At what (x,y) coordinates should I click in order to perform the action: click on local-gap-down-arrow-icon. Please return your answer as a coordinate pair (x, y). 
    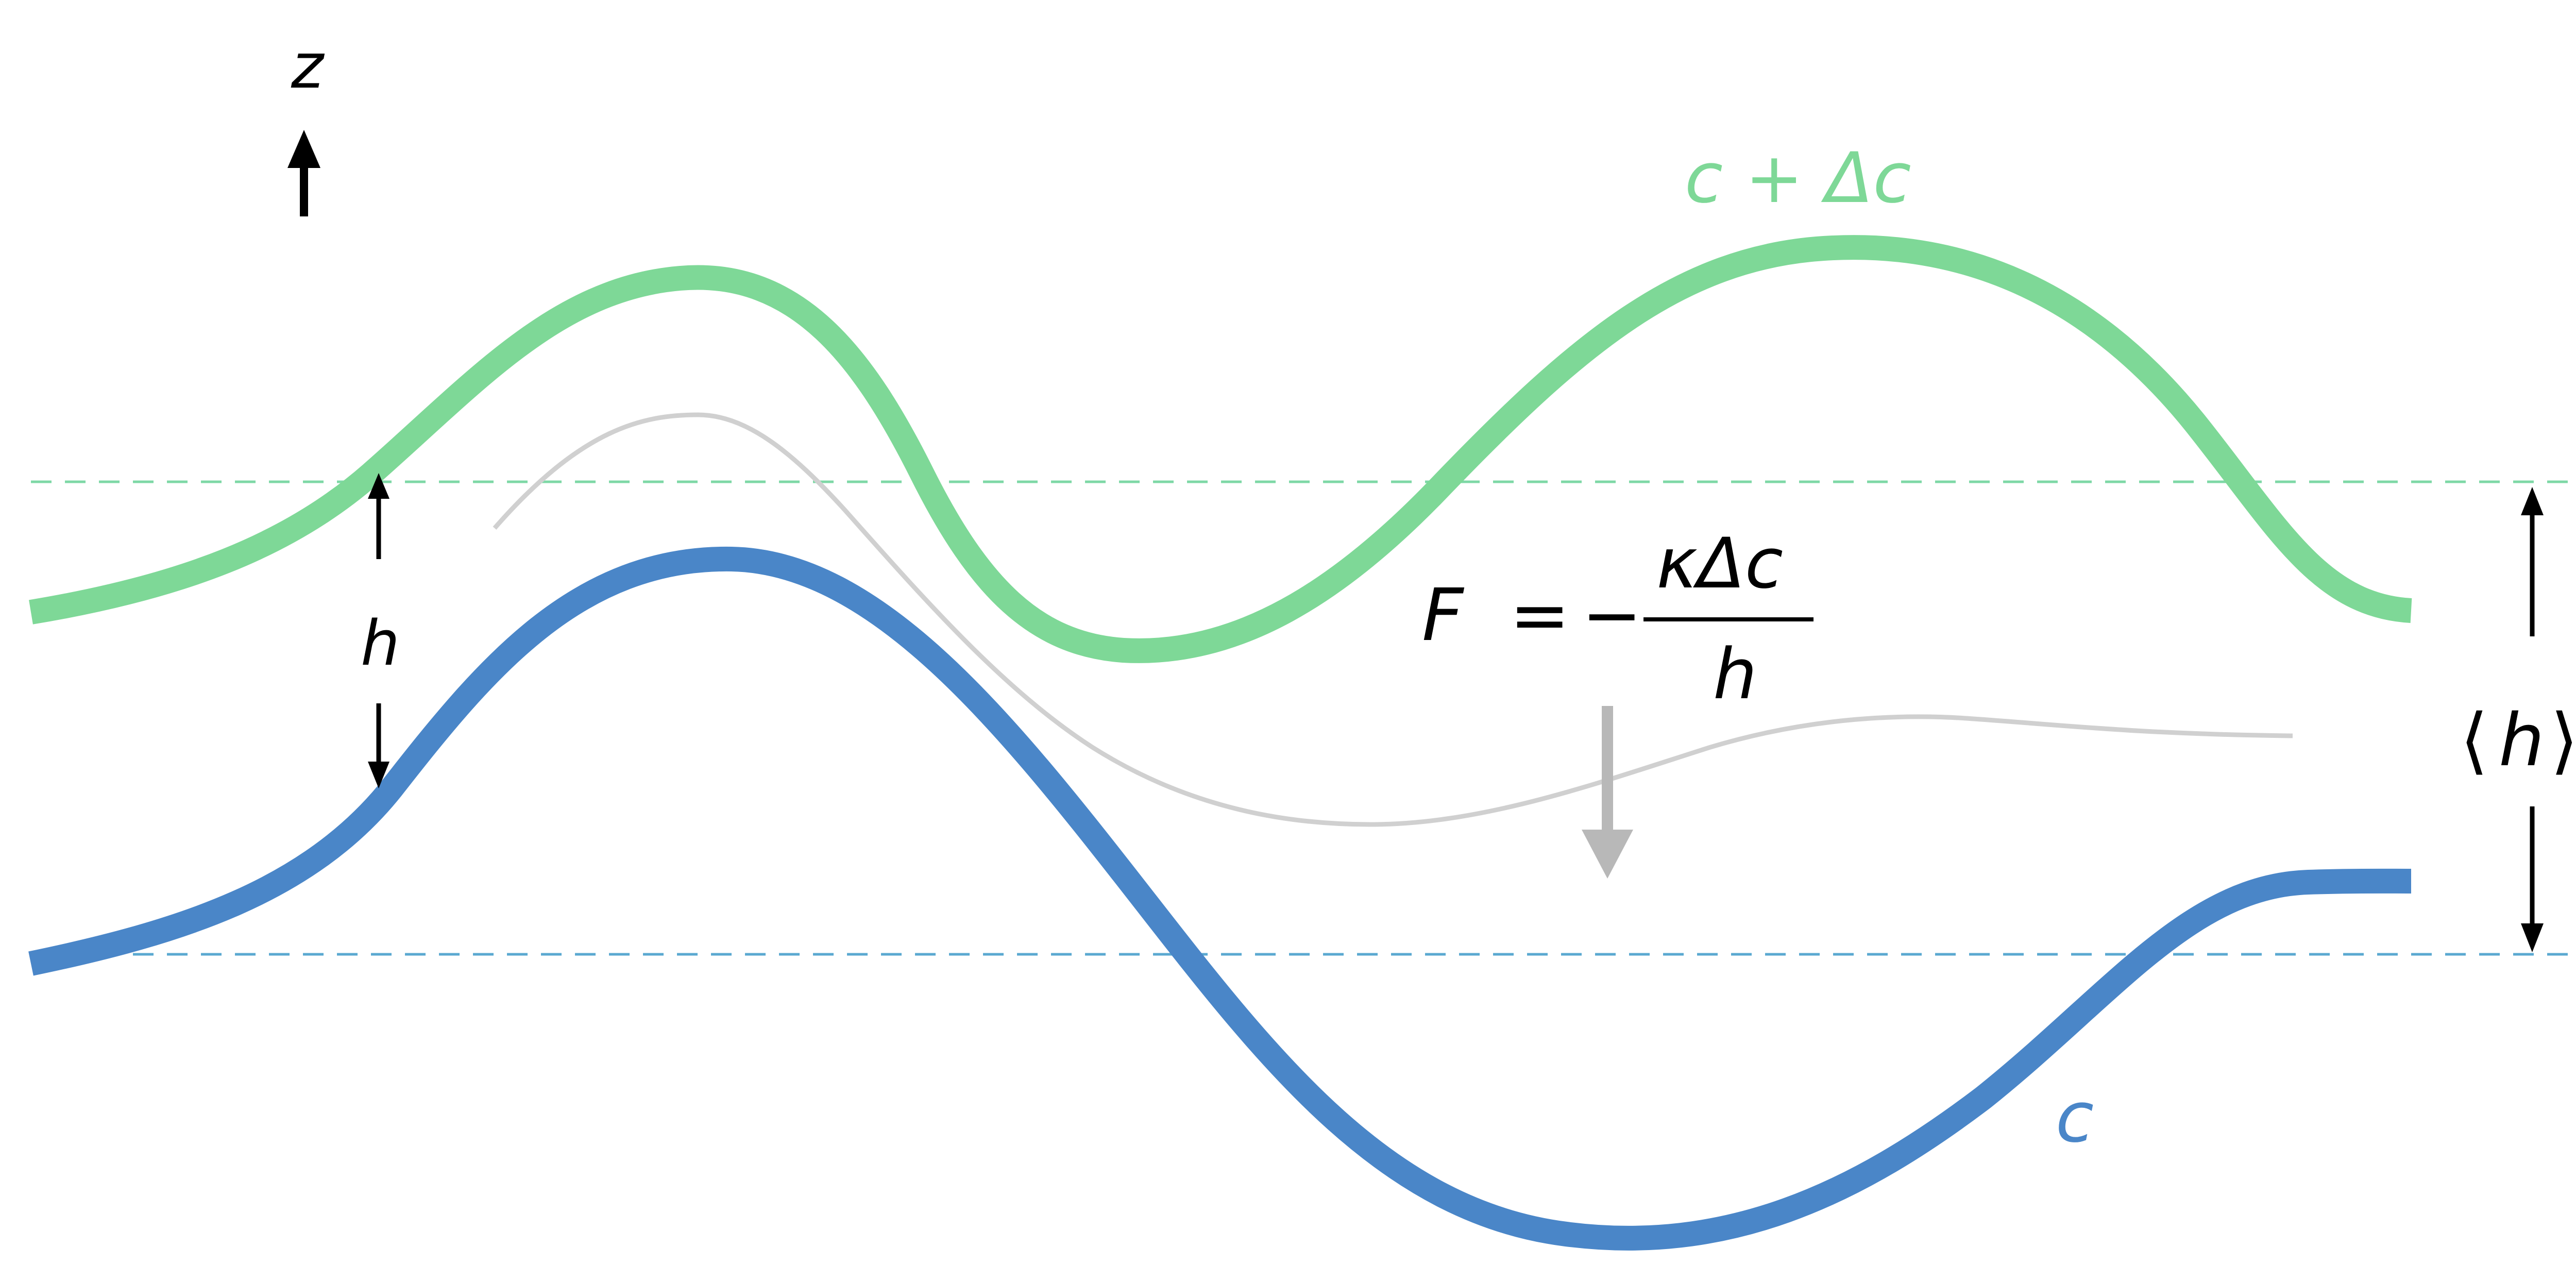
    Looking at the image, I should click on (378, 745).